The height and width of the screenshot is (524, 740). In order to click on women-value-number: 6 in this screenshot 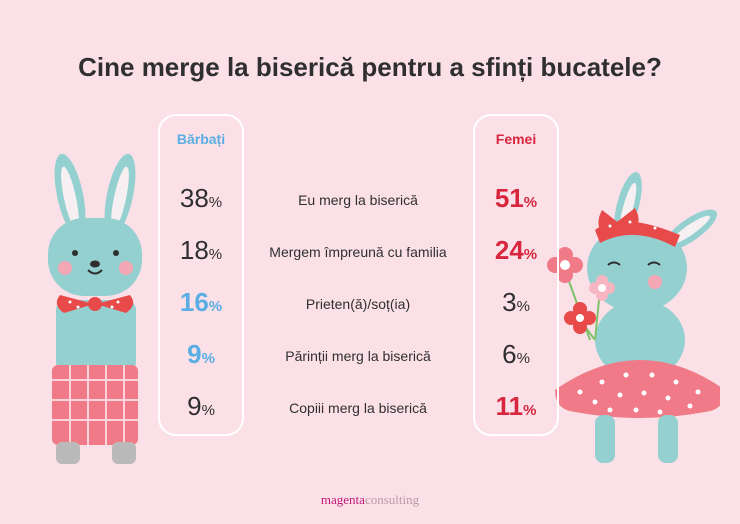, I will do `click(509, 354)`.